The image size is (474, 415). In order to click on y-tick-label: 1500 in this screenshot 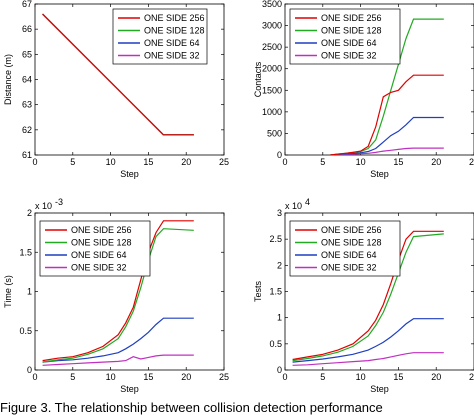, I will do `click(272, 90)`.